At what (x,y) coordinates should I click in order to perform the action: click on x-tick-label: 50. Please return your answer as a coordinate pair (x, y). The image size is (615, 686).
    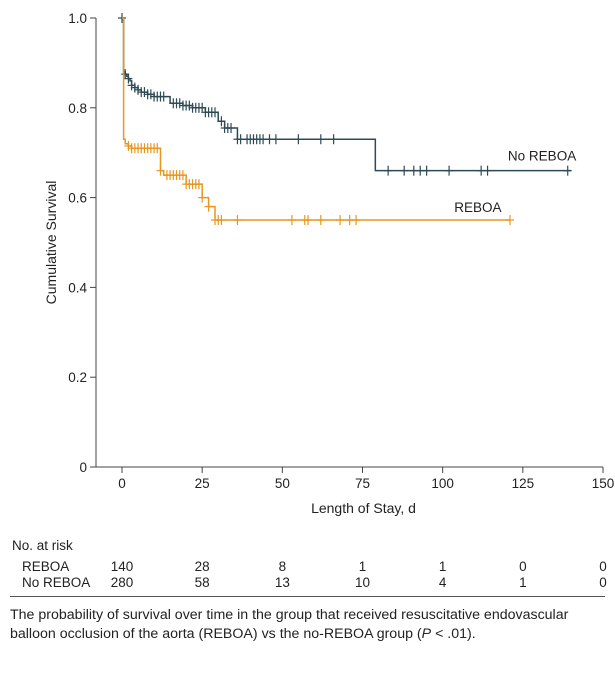
    Looking at the image, I should click on (282, 483).